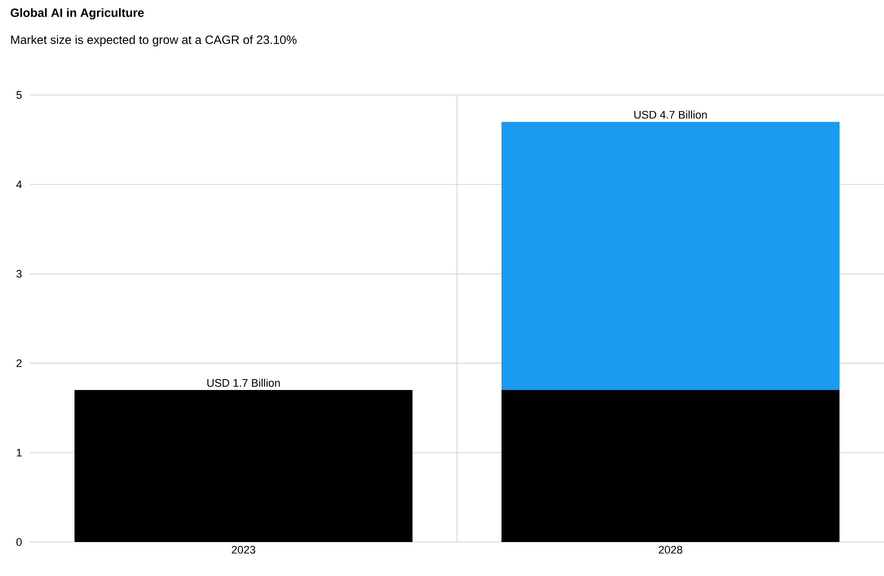  I want to click on y-tick-label: 0, so click(19, 542).